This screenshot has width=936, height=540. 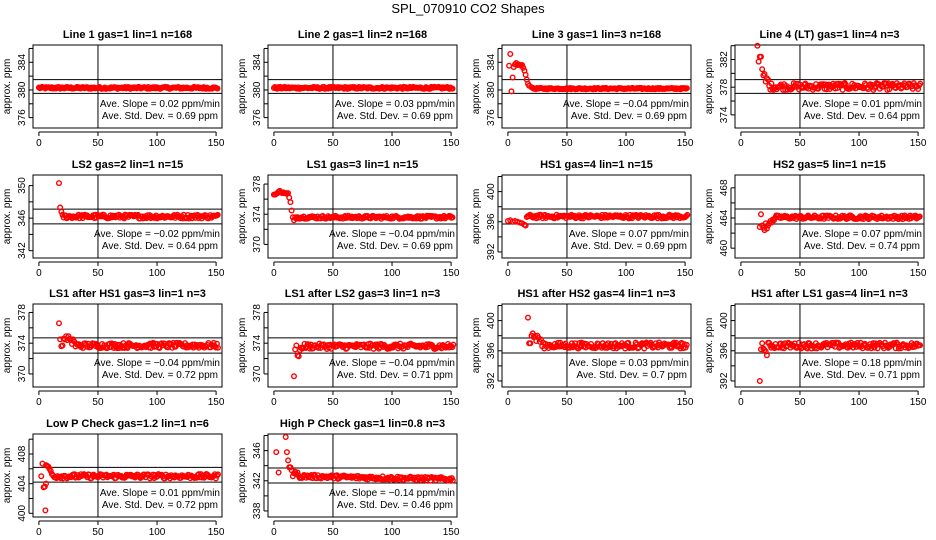 I want to click on y-tick-label: 346, so click(x=22, y=217).